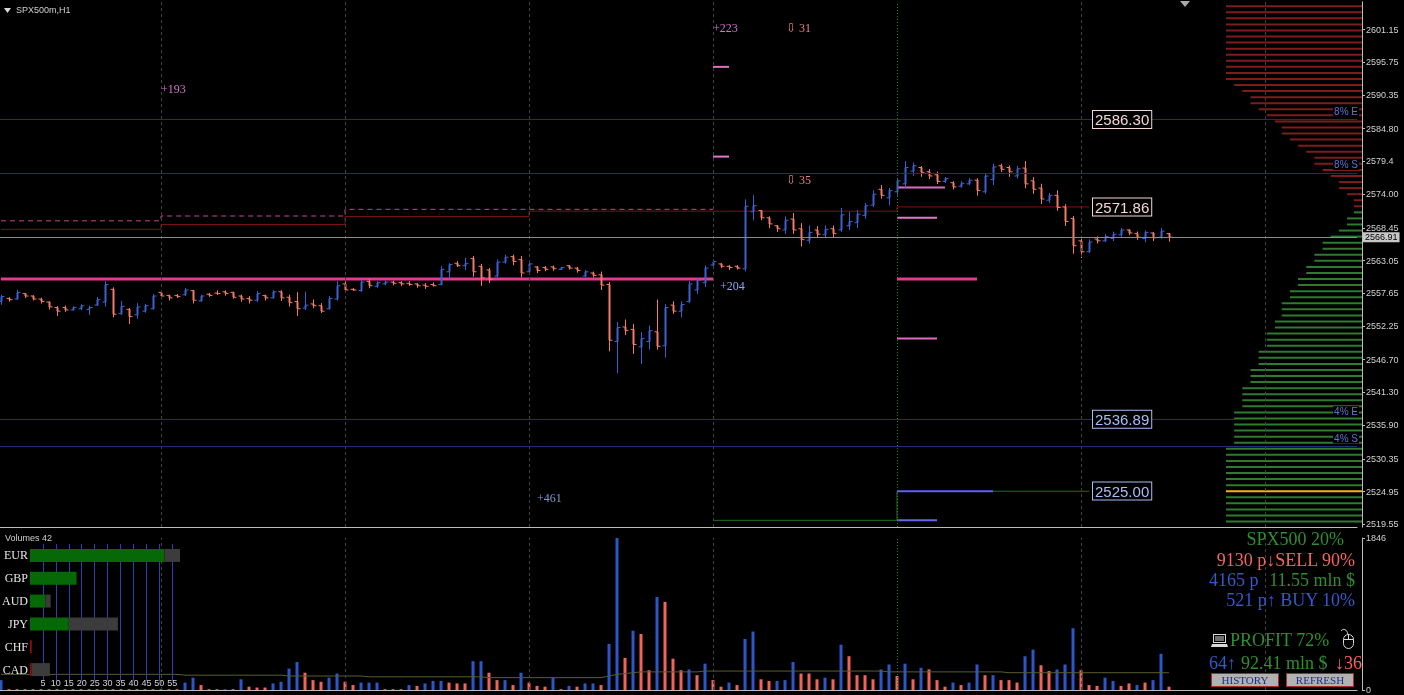 This screenshot has height=695, width=1404. I want to click on ref-line-label: 2586.30, so click(1122, 120).